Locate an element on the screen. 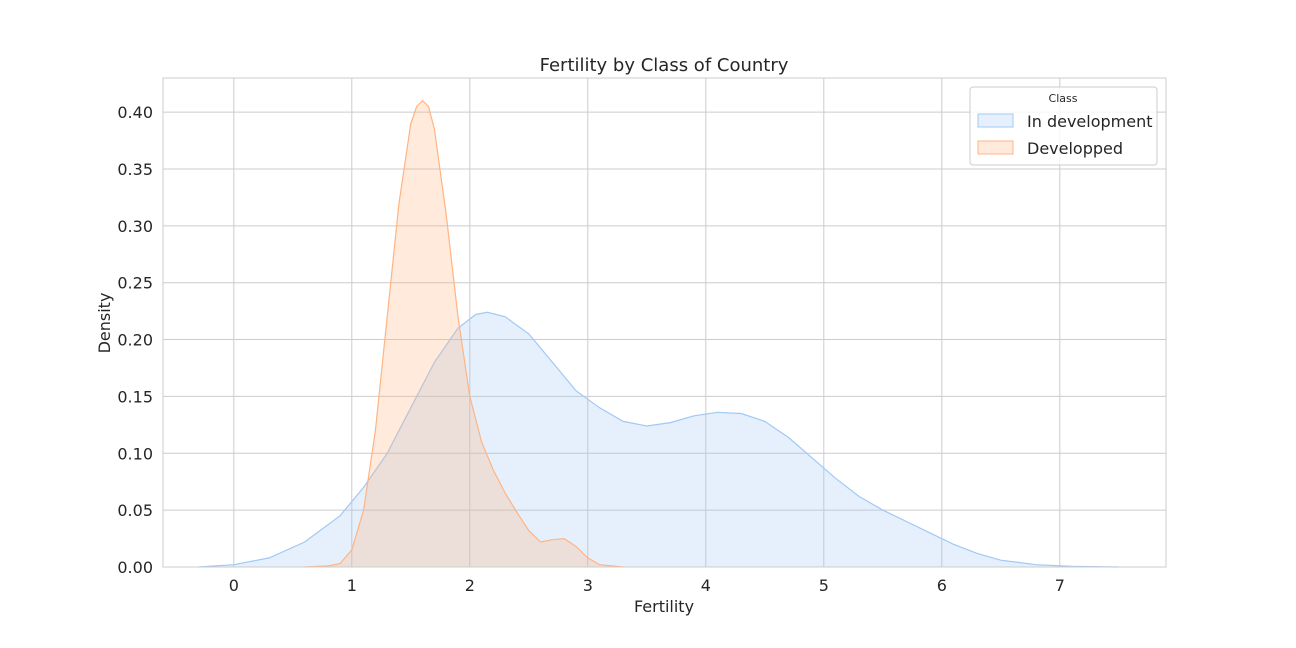 The image size is (1296, 648). y-tick-label: 0.25 is located at coordinates (135, 283).